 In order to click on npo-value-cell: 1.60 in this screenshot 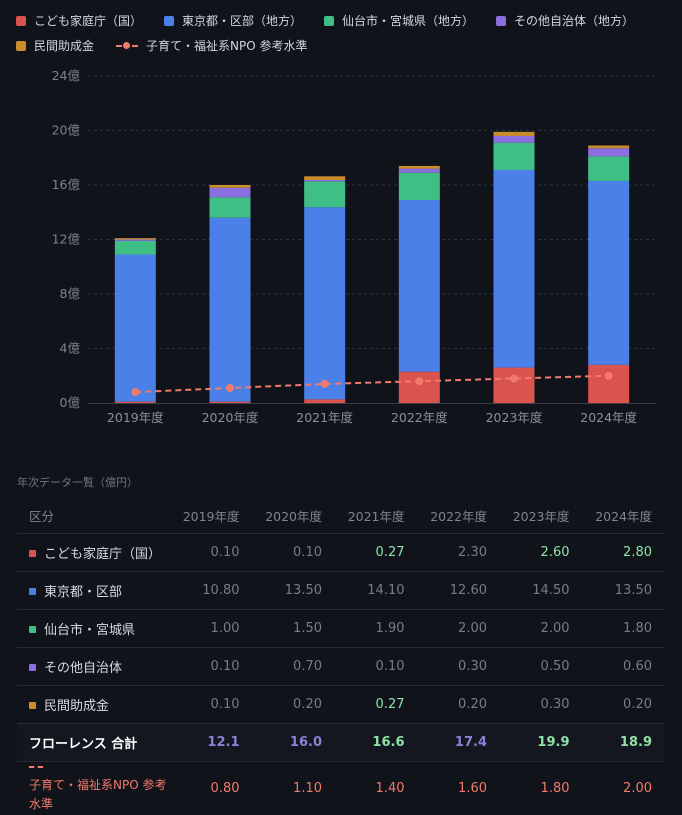, I will do `click(458, 788)`.